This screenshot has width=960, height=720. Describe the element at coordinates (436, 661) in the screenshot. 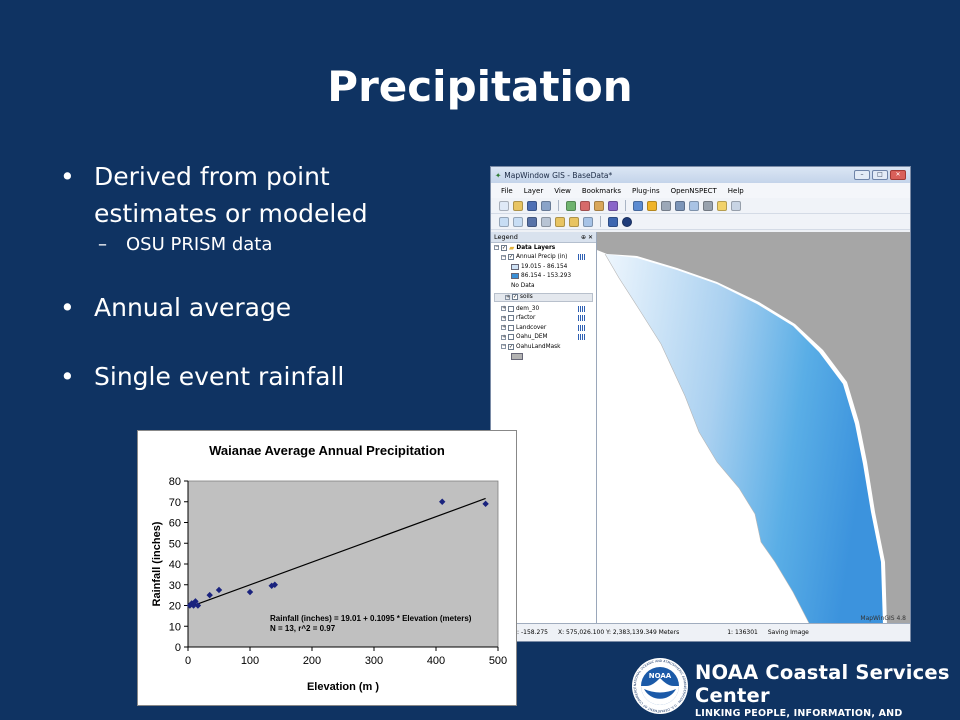

I see `x-tick-label: 400` at that location.